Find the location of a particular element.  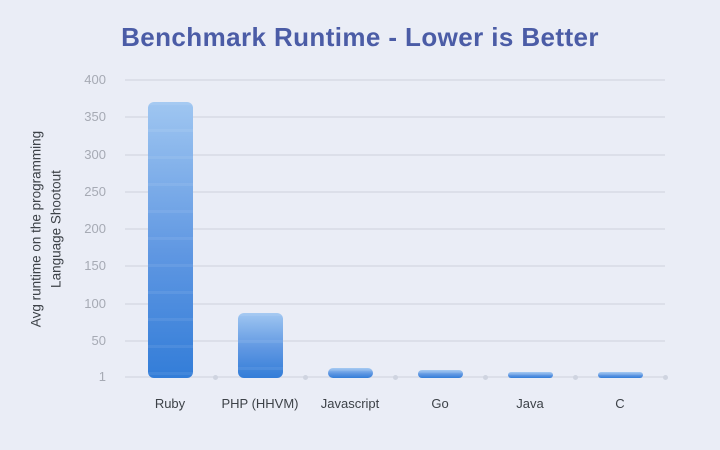

y-tick-label-250: 250 is located at coordinates (95, 191).